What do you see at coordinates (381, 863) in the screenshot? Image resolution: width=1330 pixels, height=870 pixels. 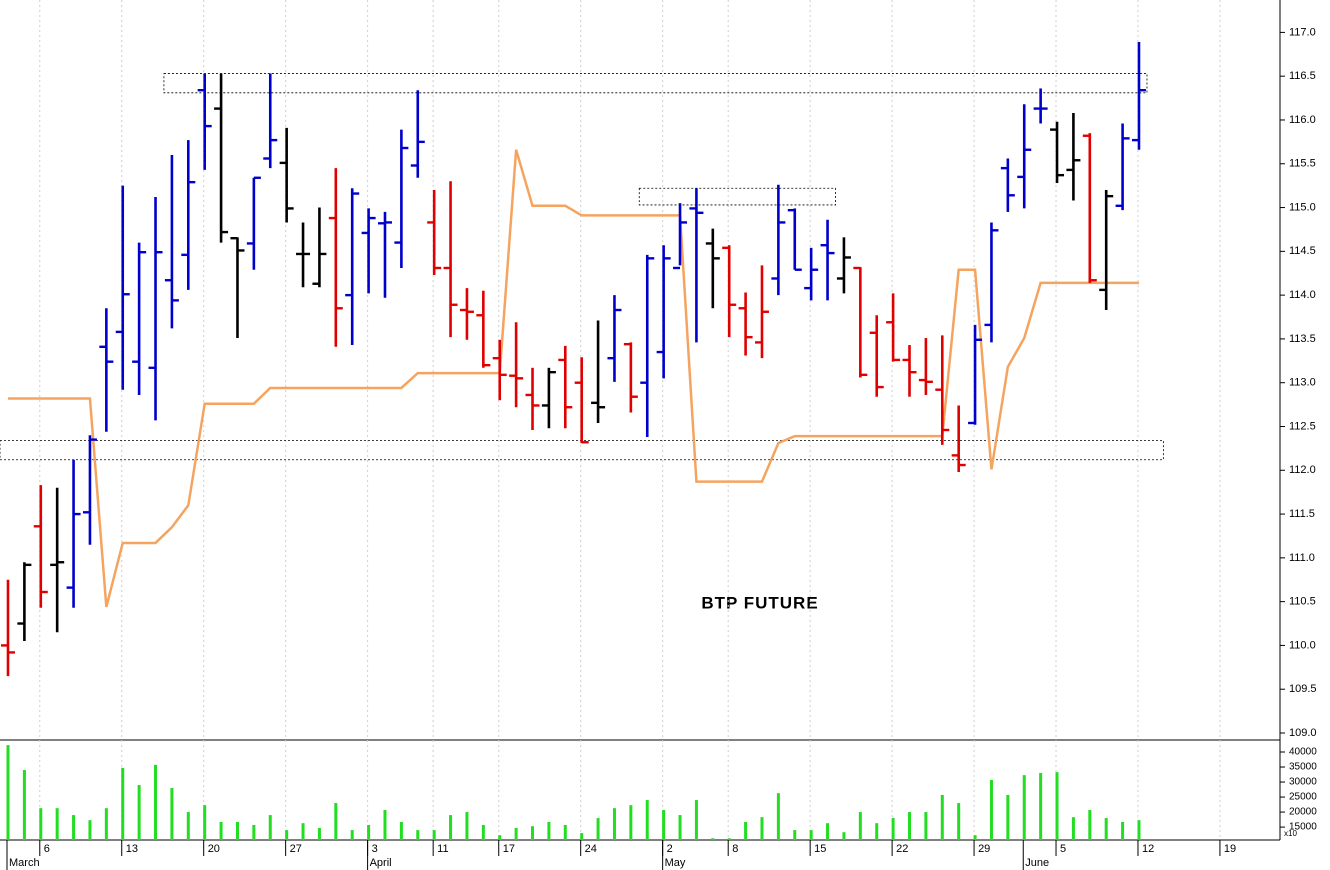 I see `month-label: April` at bounding box center [381, 863].